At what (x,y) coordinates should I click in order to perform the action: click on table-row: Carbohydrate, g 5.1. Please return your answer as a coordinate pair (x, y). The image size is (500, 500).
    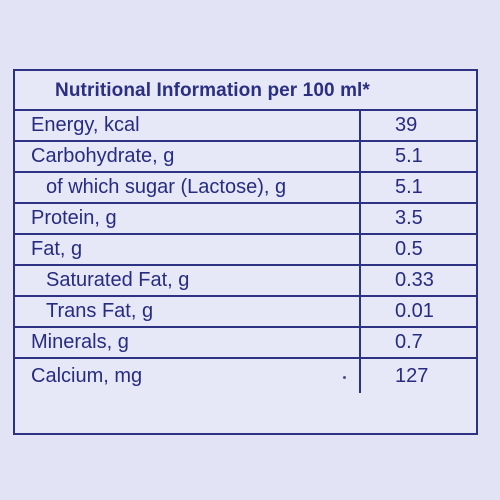
    Looking at the image, I should click on (245, 157).